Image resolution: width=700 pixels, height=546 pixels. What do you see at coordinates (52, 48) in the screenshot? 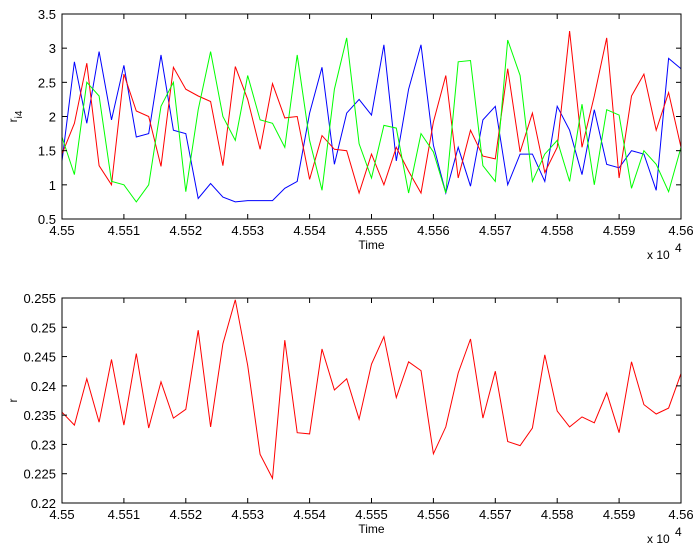
I see `y-tick-label: 3` at bounding box center [52, 48].